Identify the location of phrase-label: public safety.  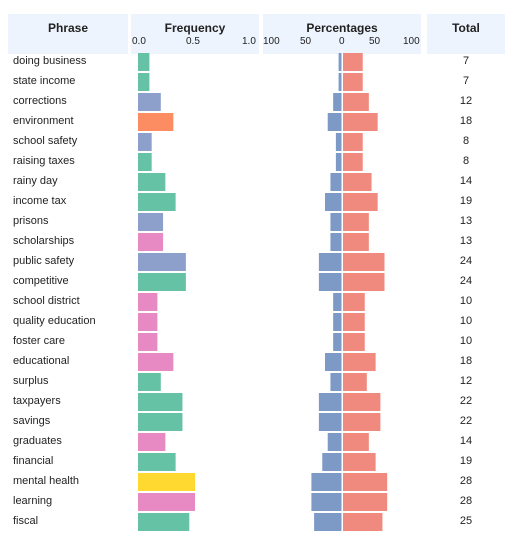
(44, 261).